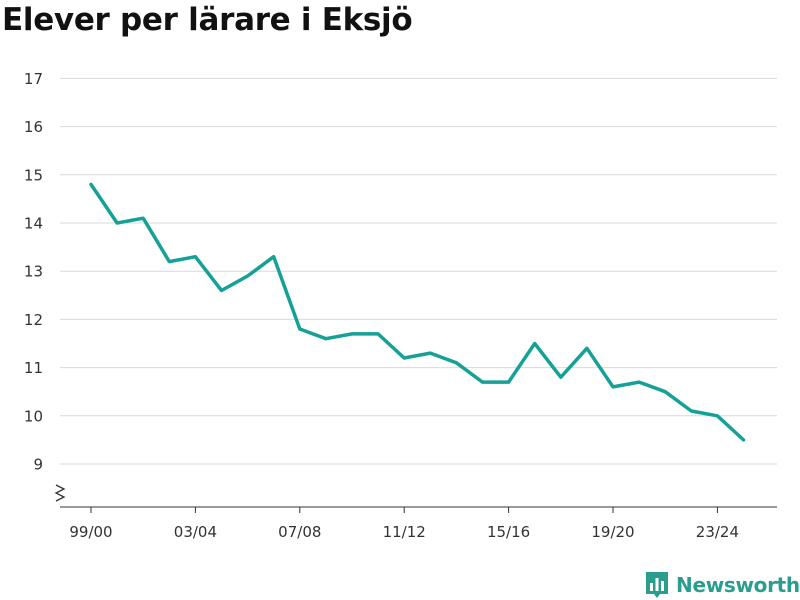 The image size is (800, 600). Describe the element at coordinates (195, 532) in the screenshot. I see `x-tick-label: 03/04` at that location.